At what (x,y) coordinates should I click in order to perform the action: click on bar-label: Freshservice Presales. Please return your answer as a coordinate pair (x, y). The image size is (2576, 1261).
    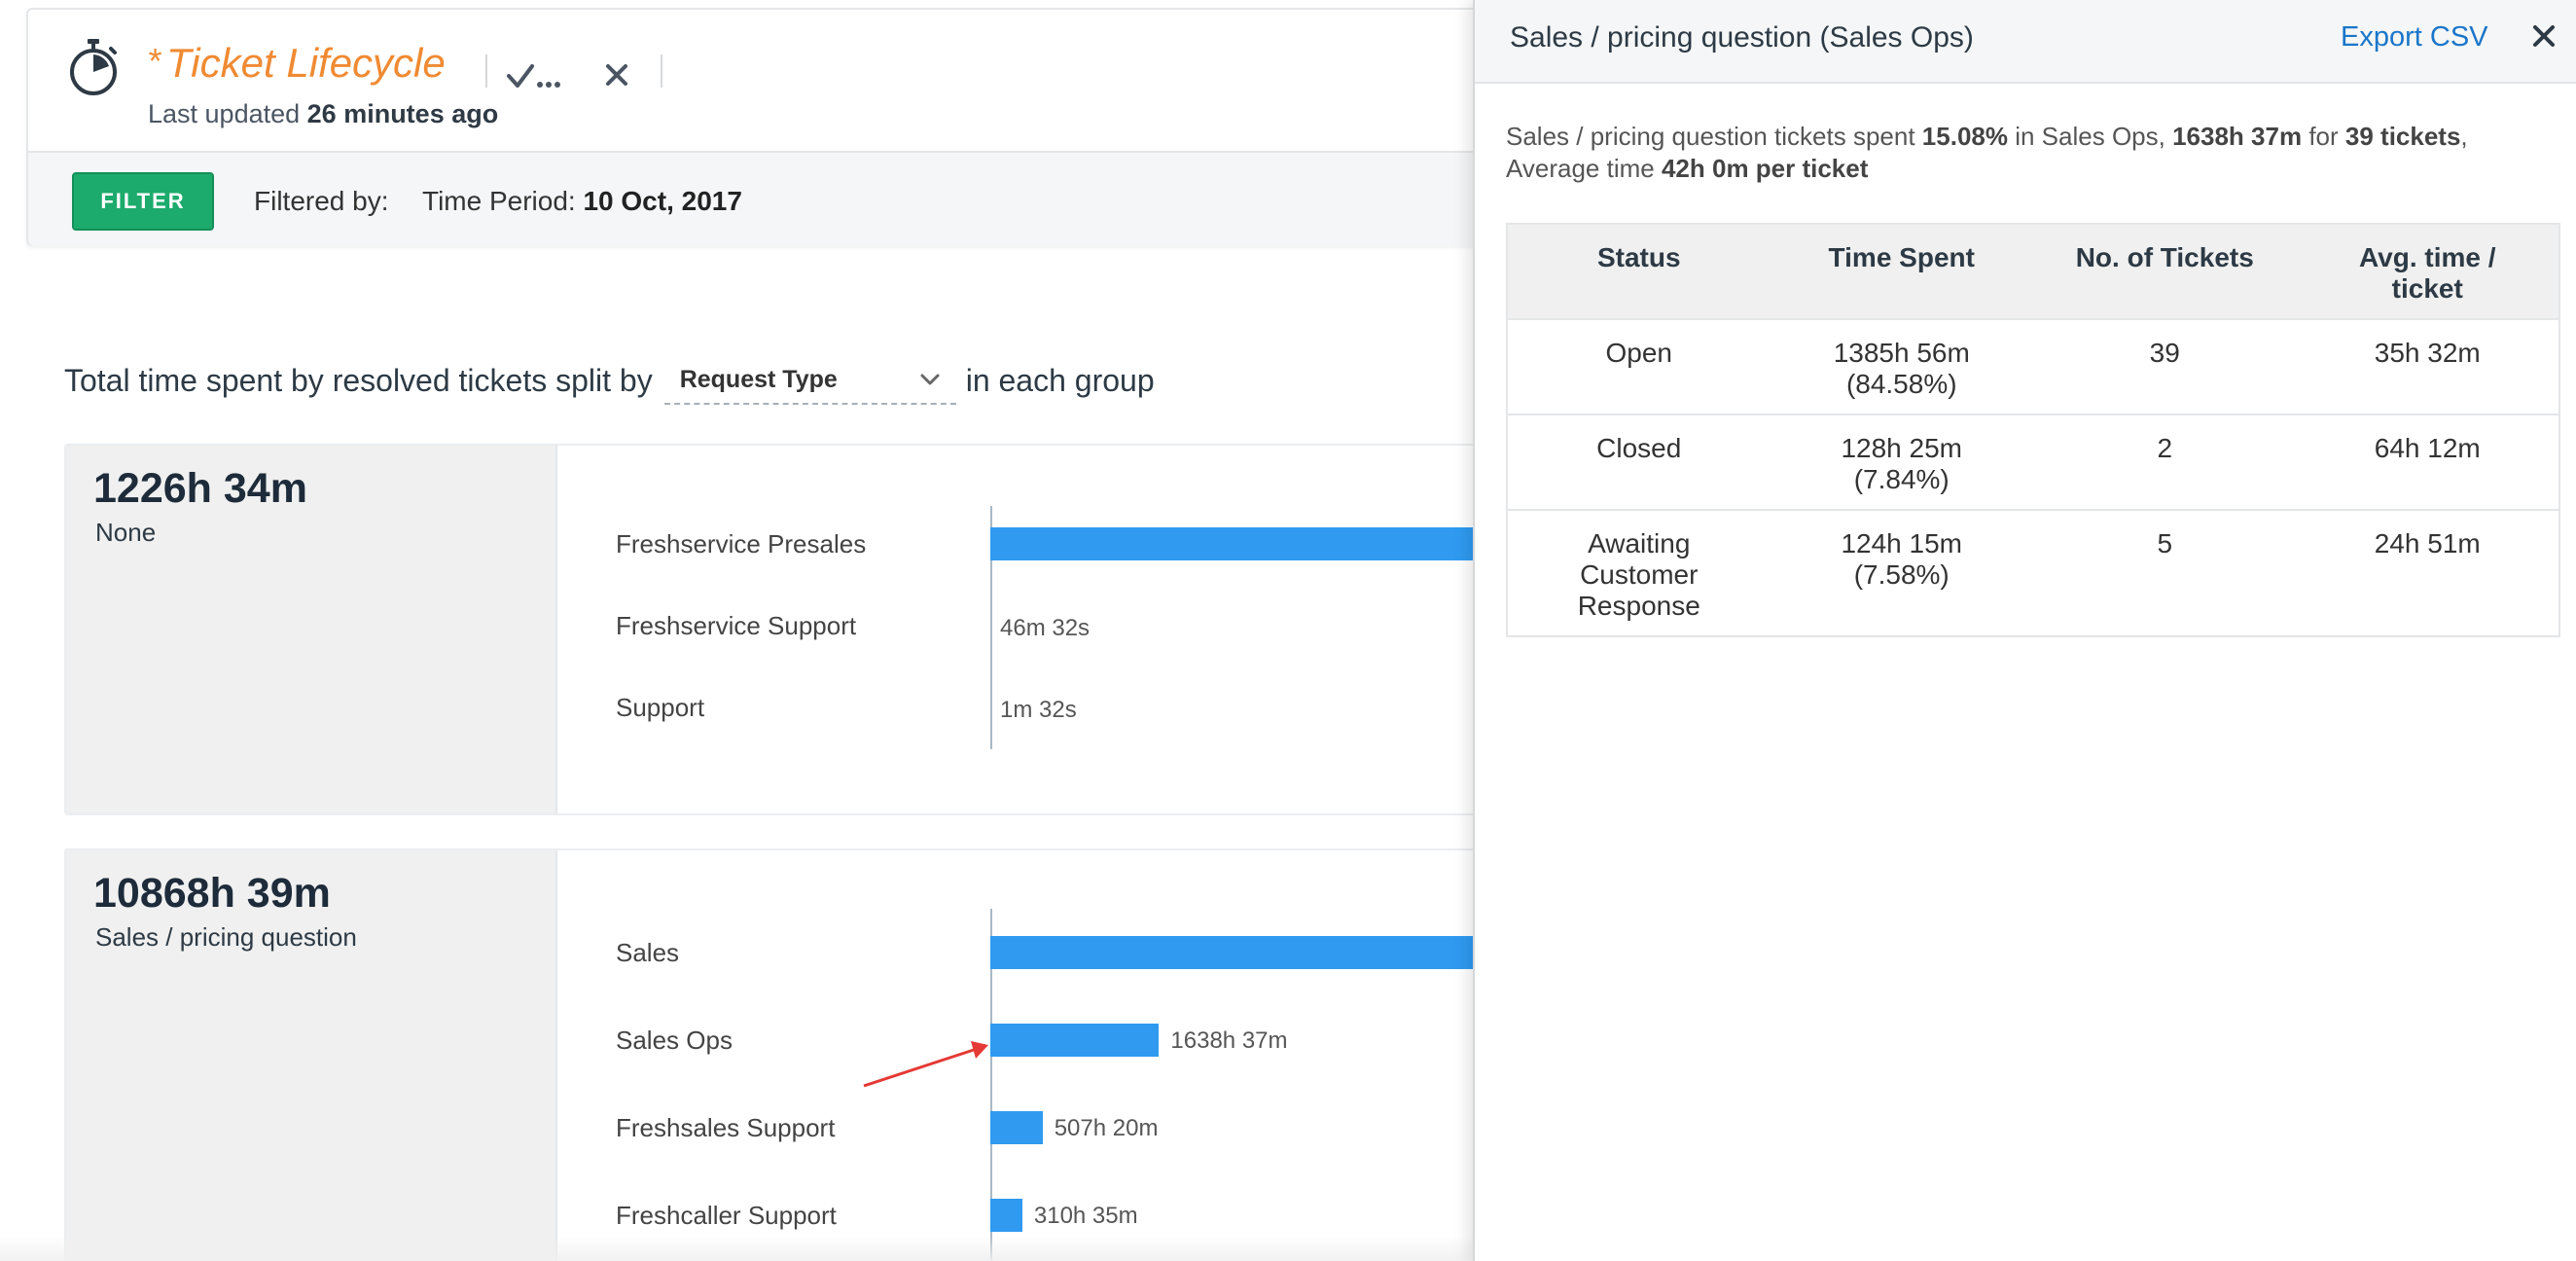
    Looking at the image, I should click on (741, 543).